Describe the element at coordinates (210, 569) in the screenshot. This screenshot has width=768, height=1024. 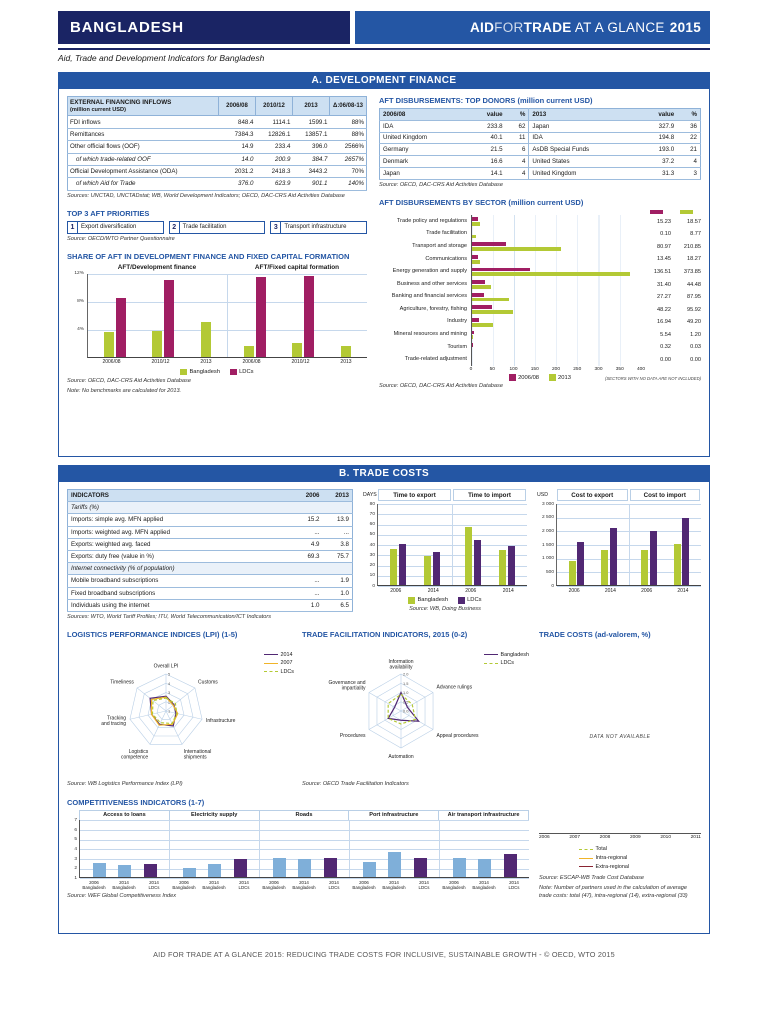
I see `group-header-label: Internet connectivity (% of population)` at that location.